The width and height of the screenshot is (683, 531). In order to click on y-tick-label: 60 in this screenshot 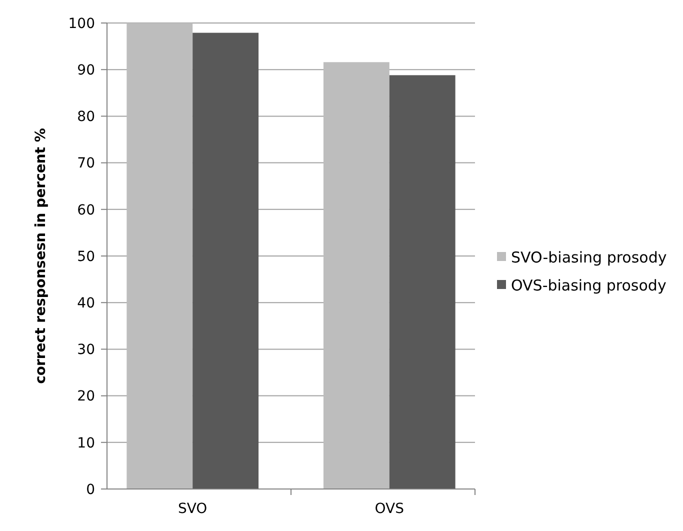, I will do `click(86, 210)`.